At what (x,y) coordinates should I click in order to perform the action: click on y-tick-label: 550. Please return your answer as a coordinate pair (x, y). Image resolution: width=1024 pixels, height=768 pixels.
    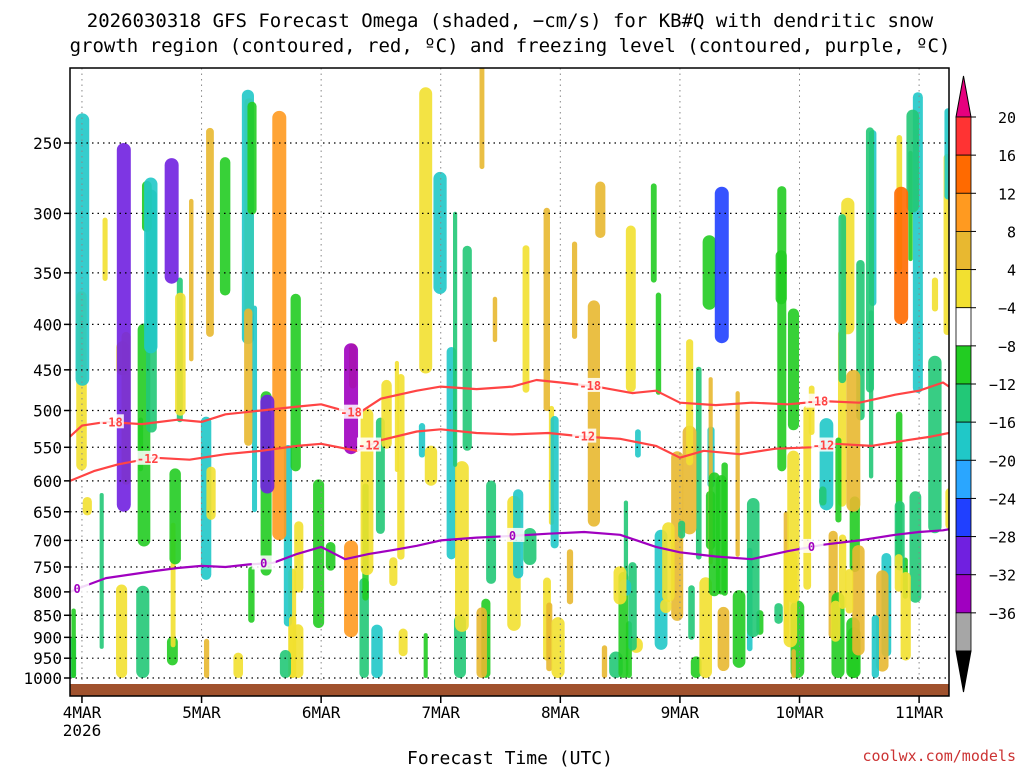
    Looking at the image, I should click on (47, 447).